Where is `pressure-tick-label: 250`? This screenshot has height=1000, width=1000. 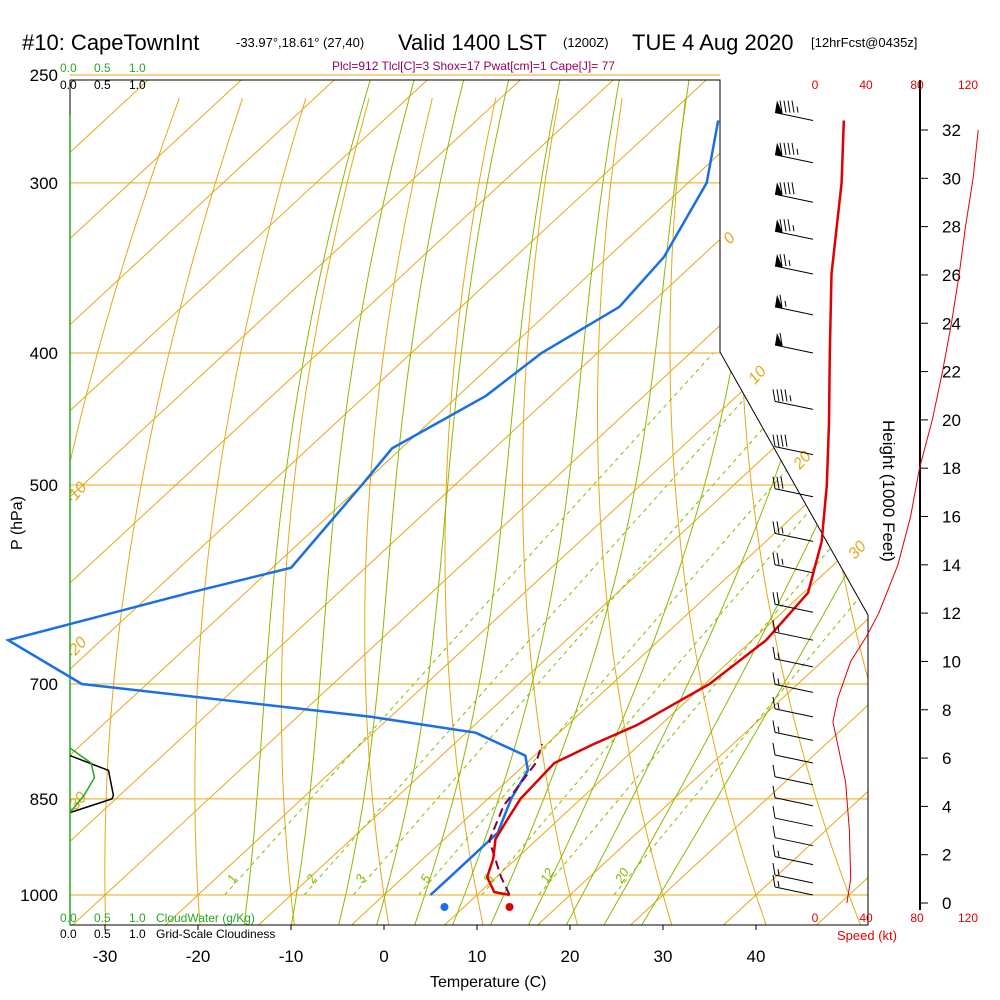 pressure-tick-label: 250 is located at coordinates (44, 75).